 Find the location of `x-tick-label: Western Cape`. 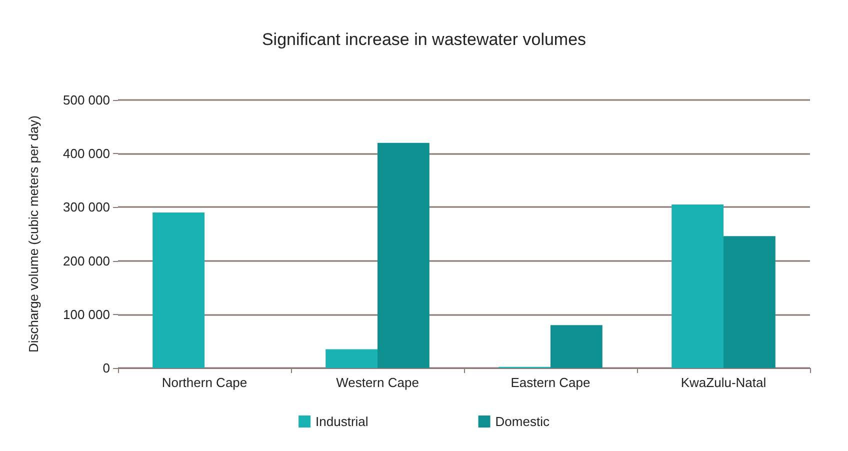

x-tick-label: Western Cape is located at coordinates (377, 382).